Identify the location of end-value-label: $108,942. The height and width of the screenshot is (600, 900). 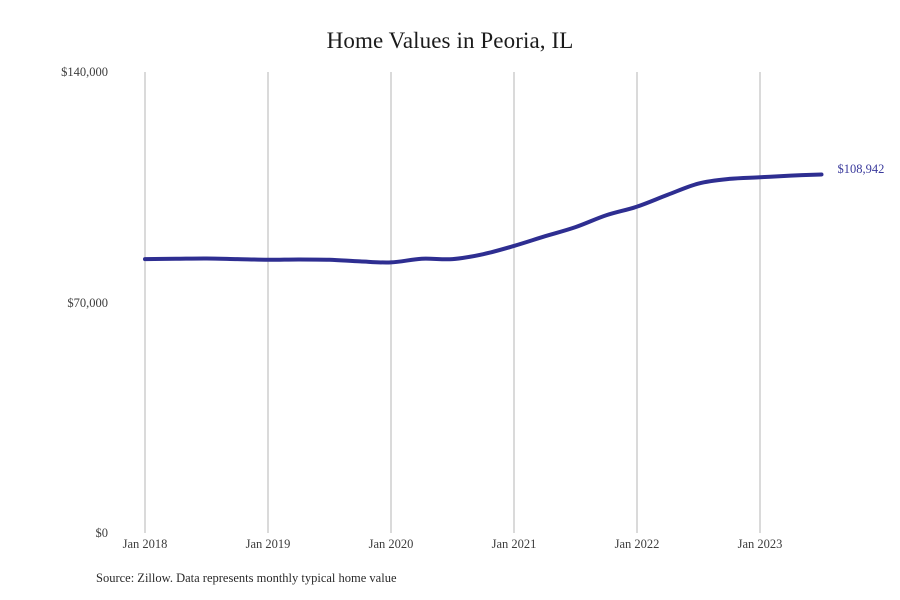
(861, 169).